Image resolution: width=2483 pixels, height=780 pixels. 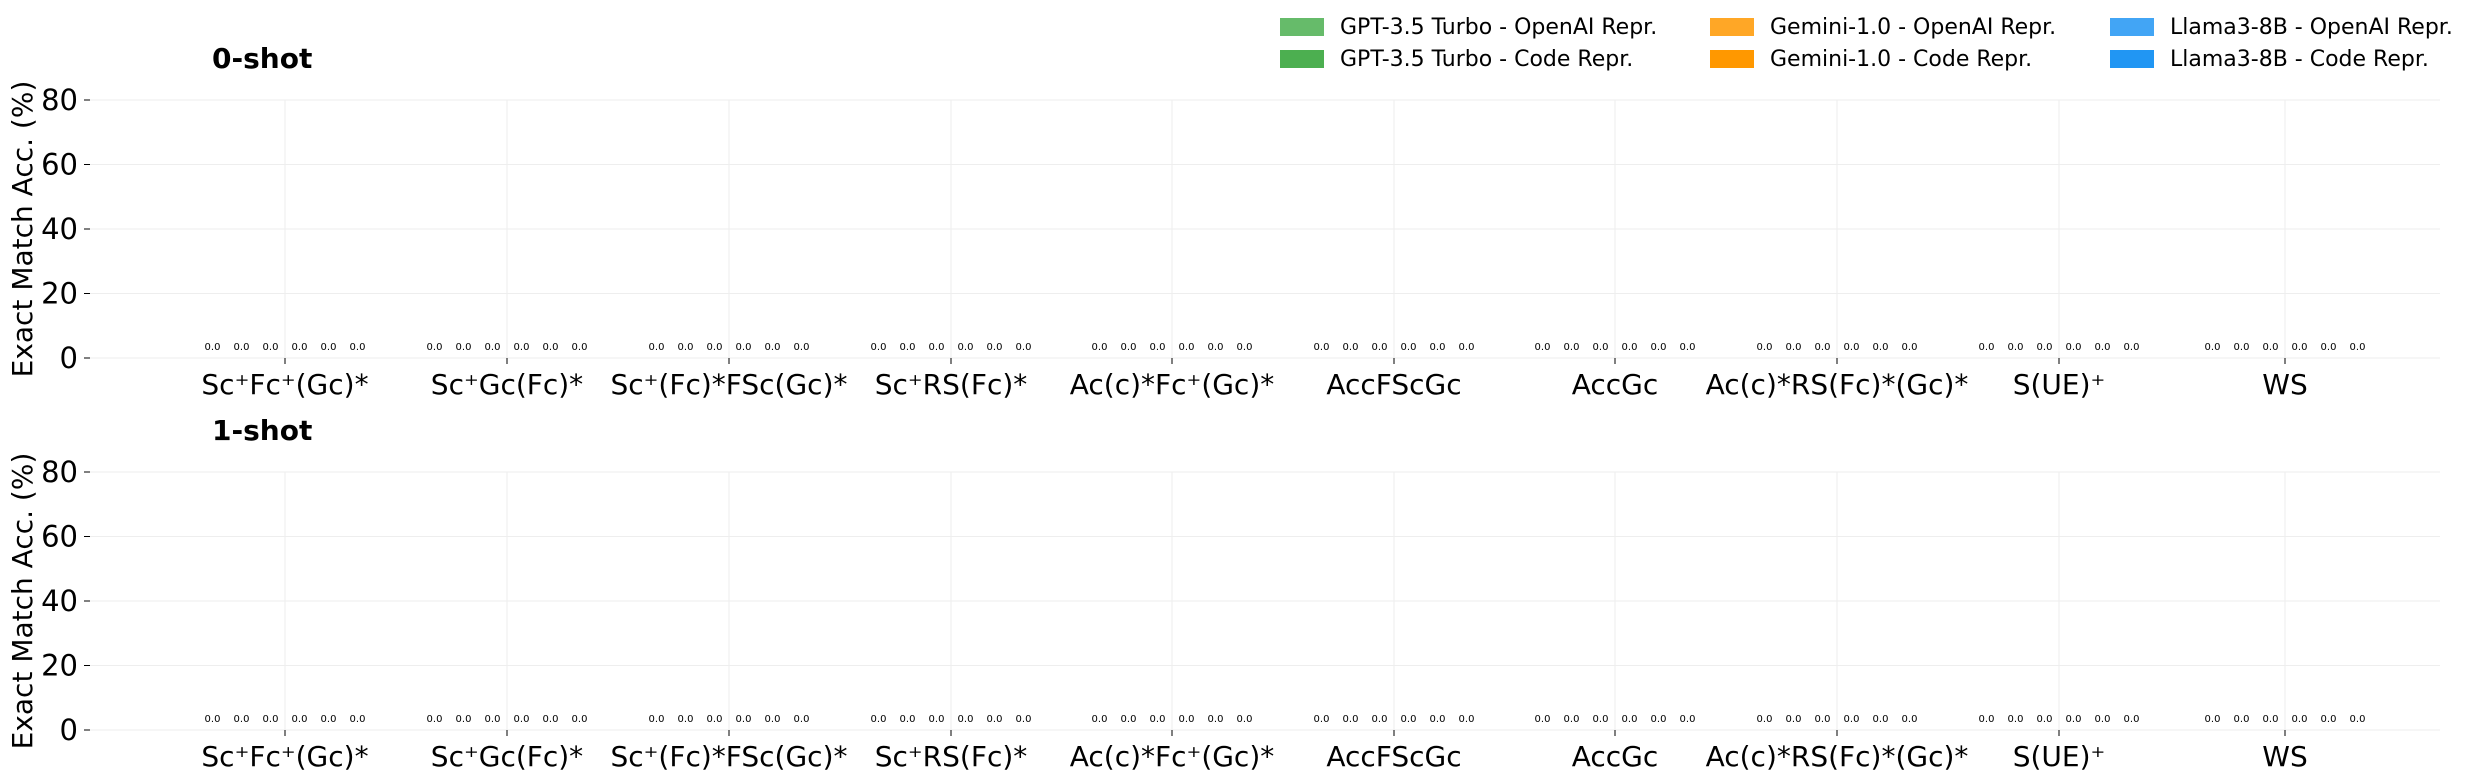 What do you see at coordinates (59, 537) in the screenshot?
I see `y-tick-label: 60` at bounding box center [59, 537].